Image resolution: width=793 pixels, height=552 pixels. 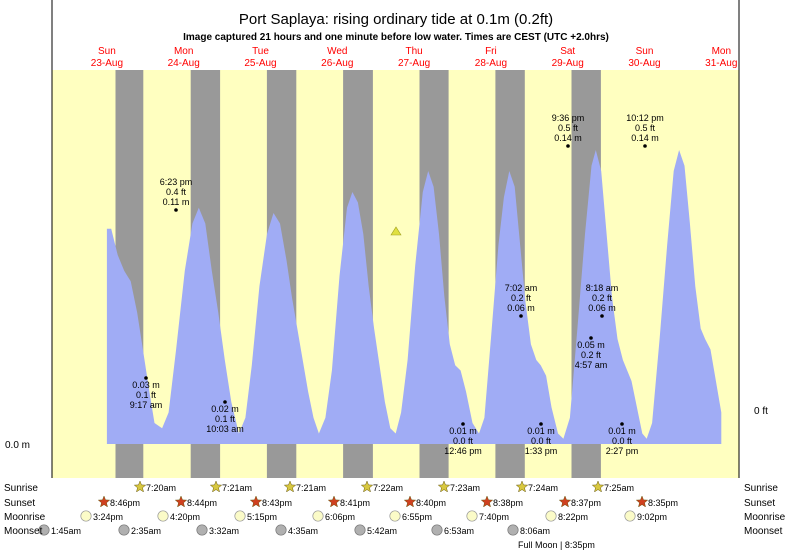 I want to click on tide-high-time-label: 8:18 am, so click(x=602, y=288).